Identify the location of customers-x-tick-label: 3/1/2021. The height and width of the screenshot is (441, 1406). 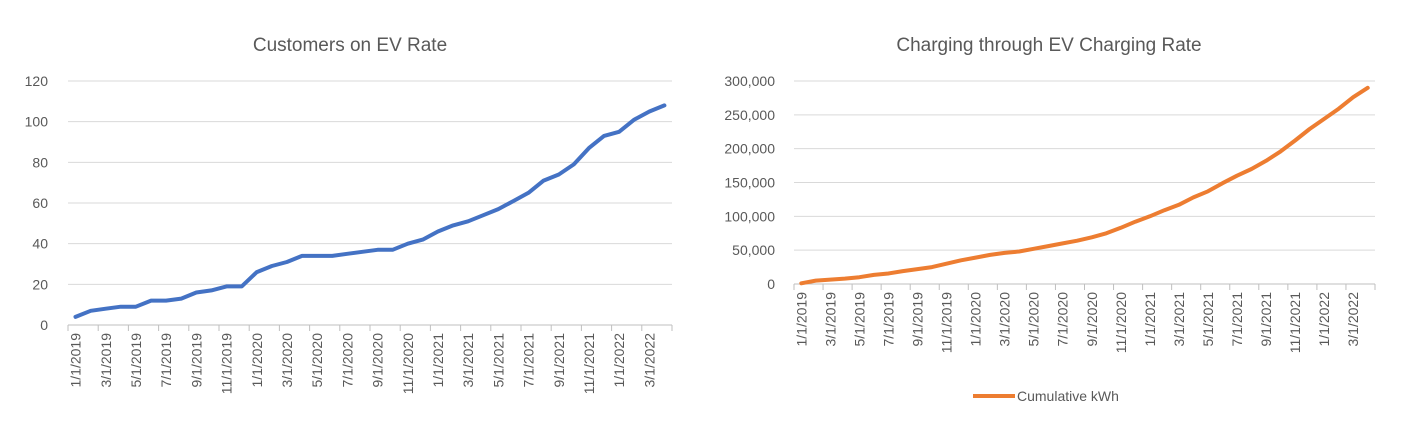
(468, 360).